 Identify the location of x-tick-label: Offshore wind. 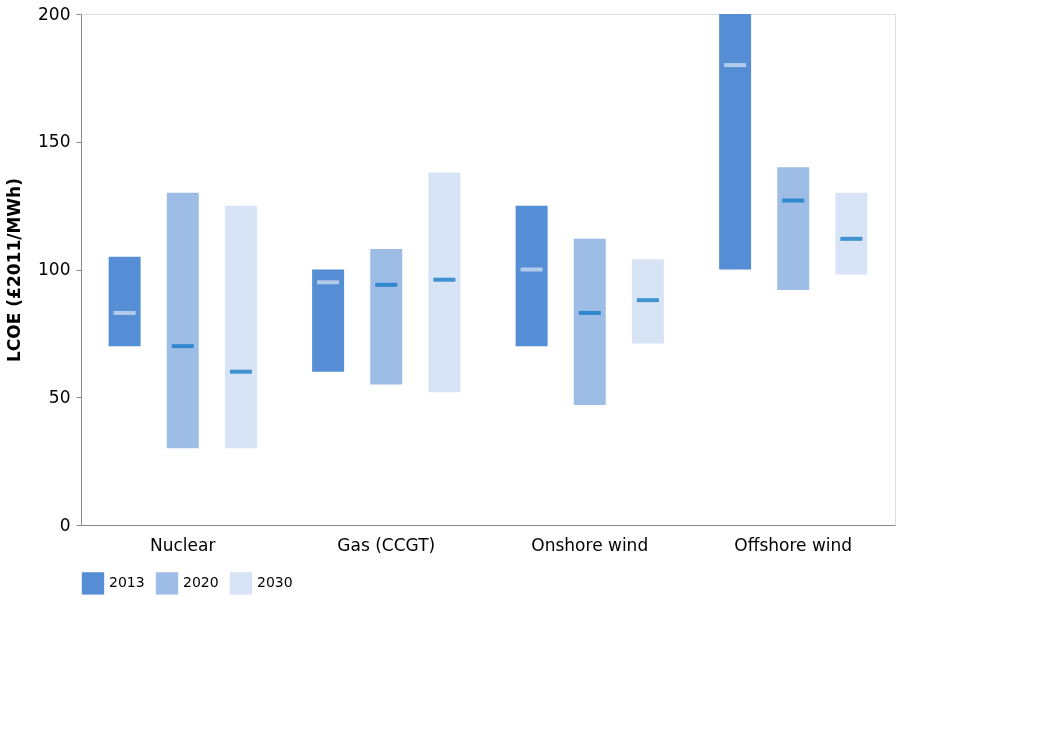
(793, 544).